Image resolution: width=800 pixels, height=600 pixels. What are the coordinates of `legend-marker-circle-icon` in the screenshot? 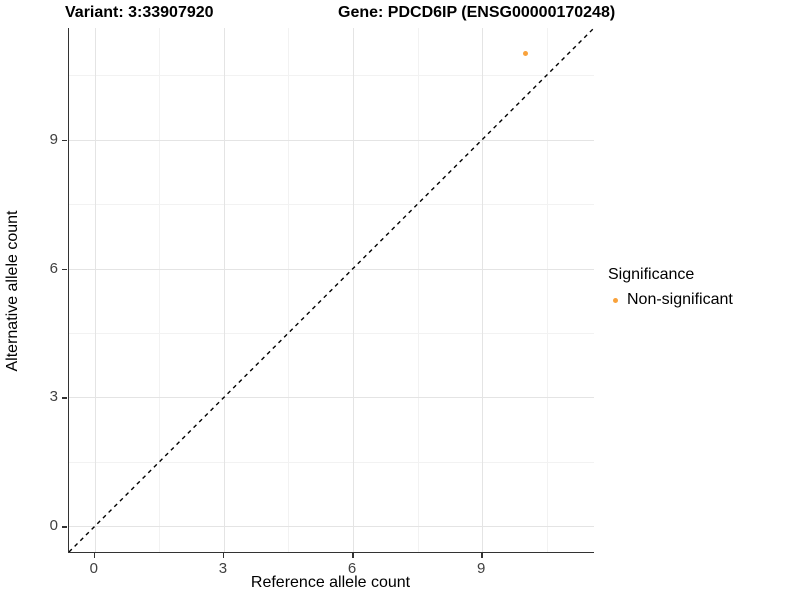 It's located at (615, 300).